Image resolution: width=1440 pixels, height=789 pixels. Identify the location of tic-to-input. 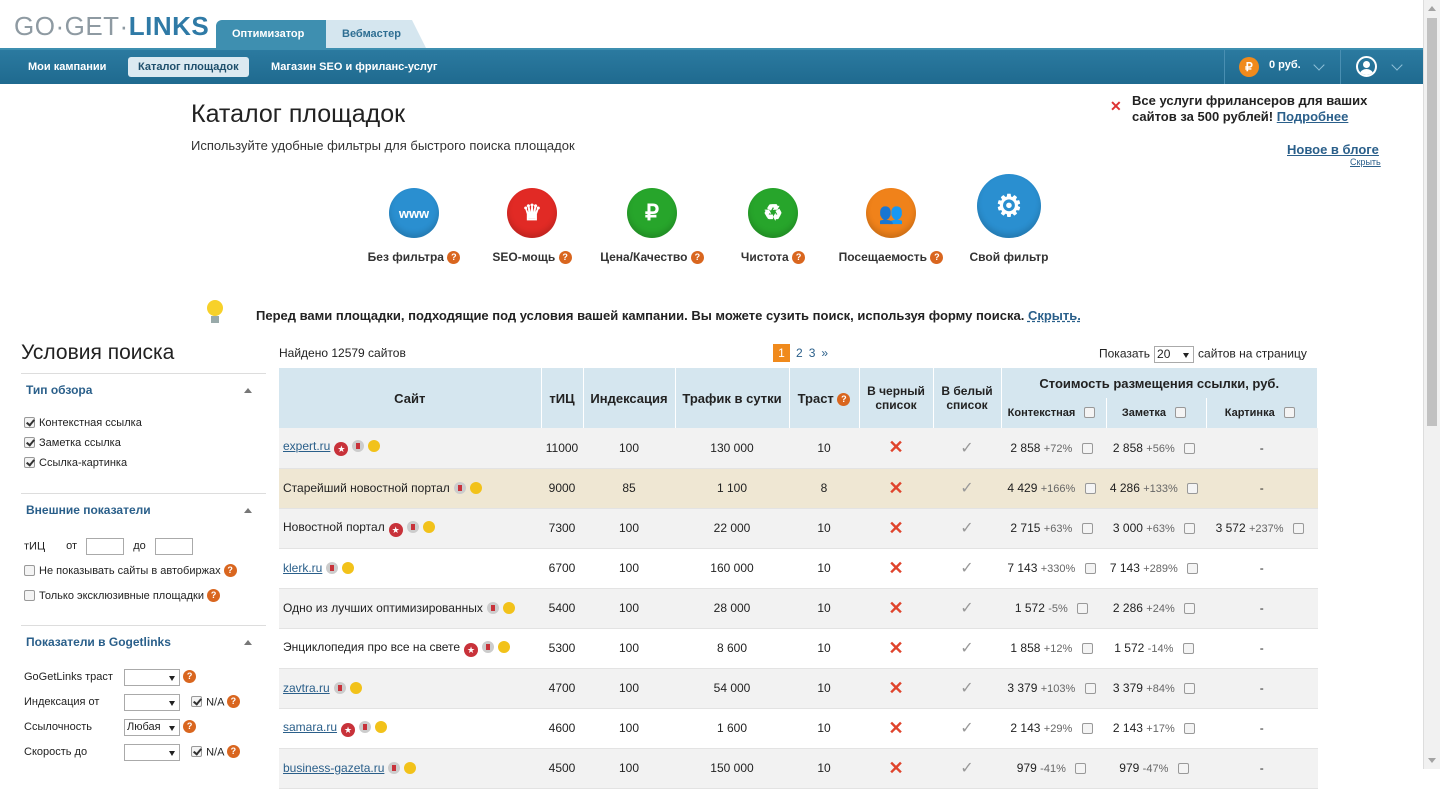
(173, 546).